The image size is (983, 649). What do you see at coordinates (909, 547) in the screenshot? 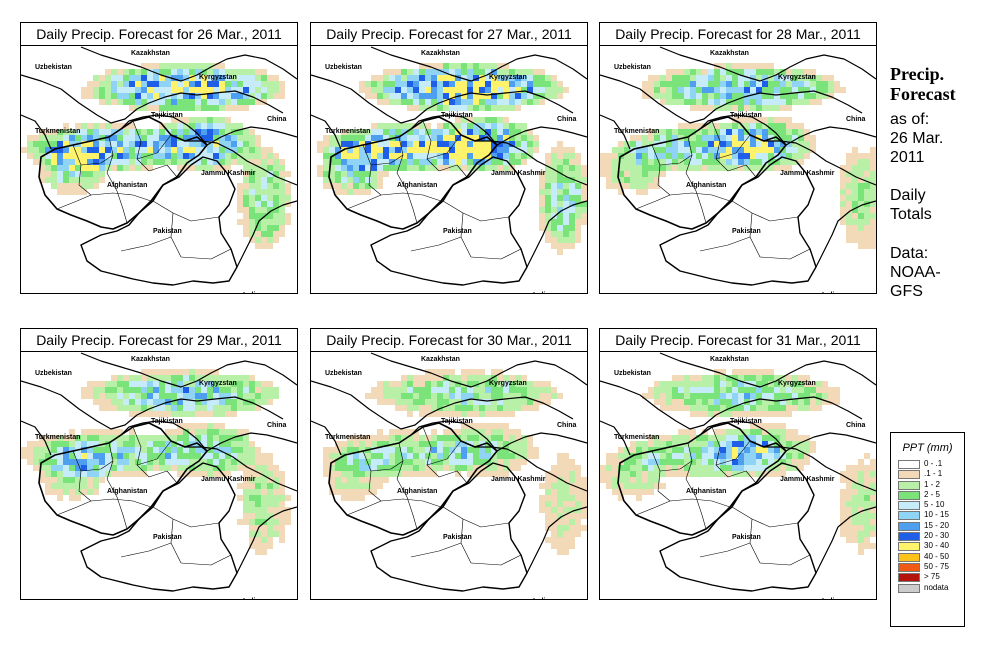
I see `legend-swatch` at bounding box center [909, 547].